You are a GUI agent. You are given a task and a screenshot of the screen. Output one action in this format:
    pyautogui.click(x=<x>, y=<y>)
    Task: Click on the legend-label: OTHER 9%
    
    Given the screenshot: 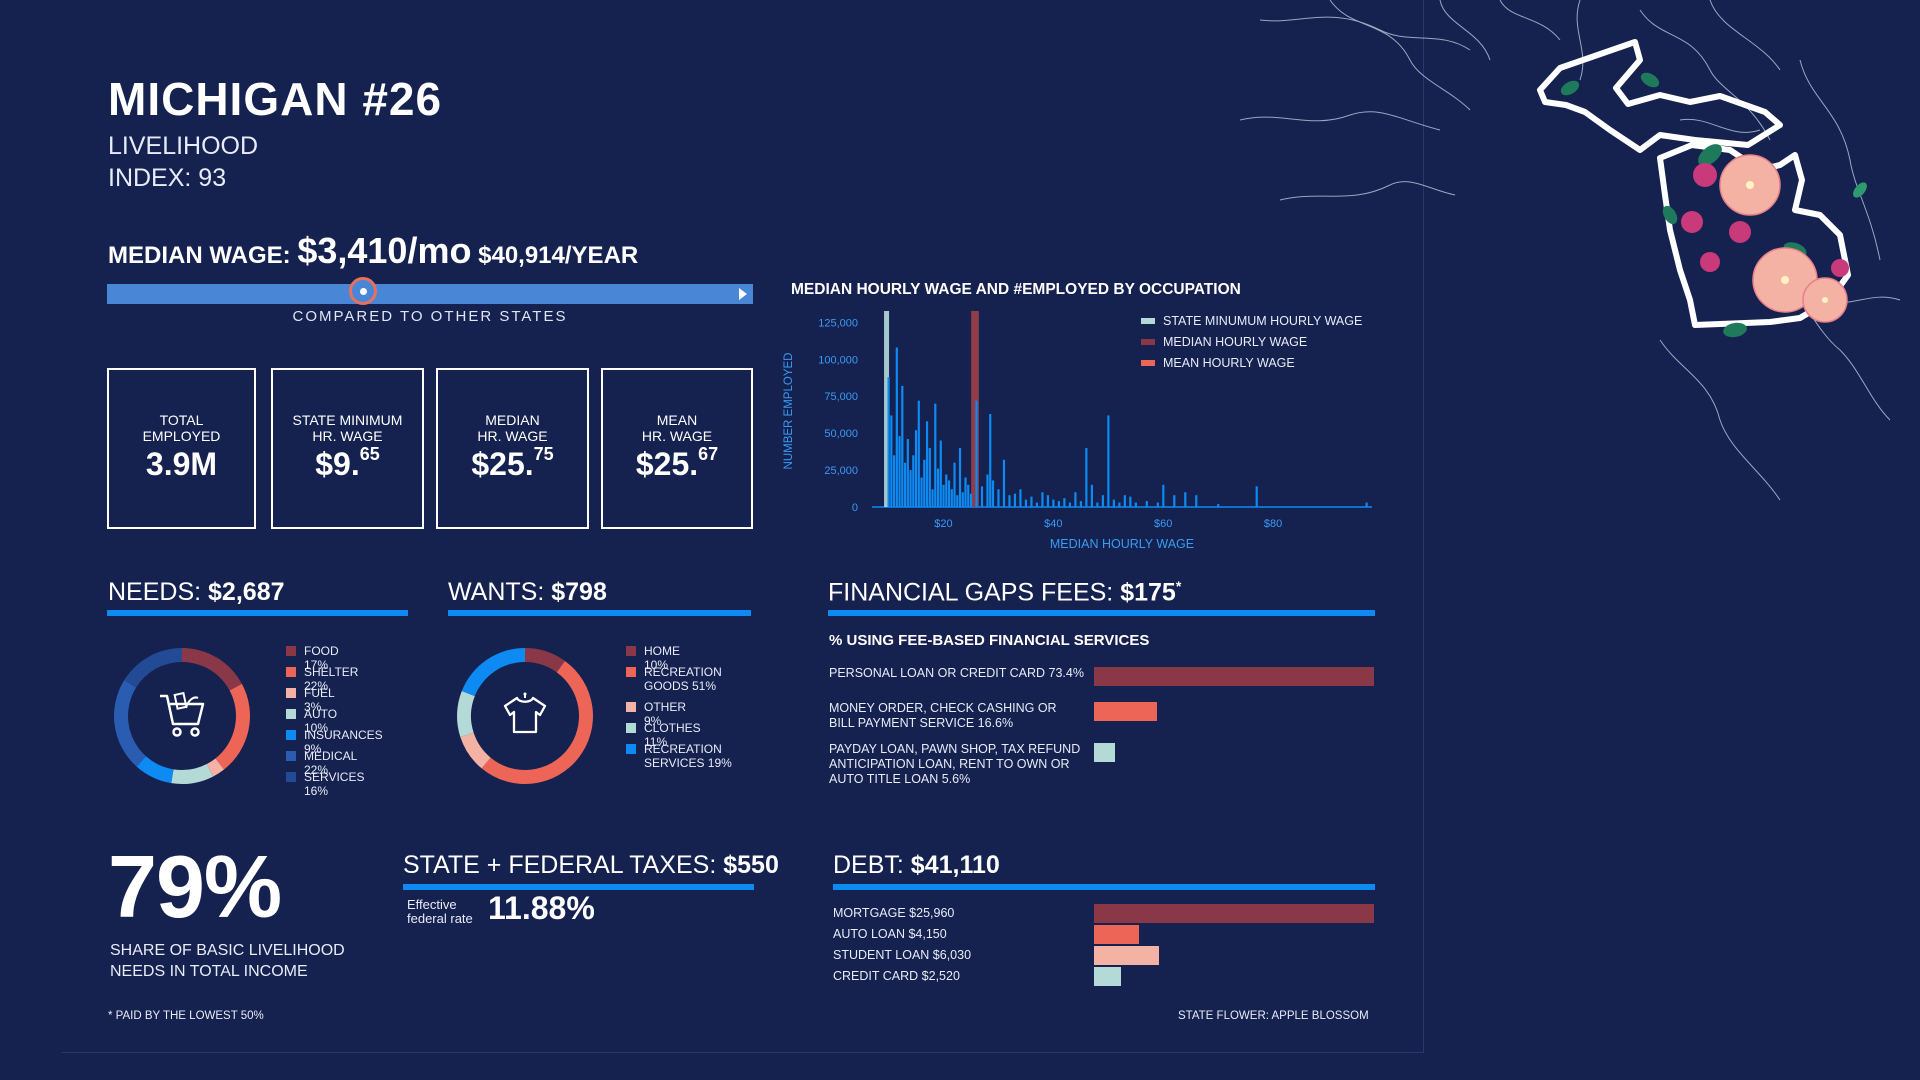 What is the action you would take?
    pyautogui.click(x=665, y=714)
    